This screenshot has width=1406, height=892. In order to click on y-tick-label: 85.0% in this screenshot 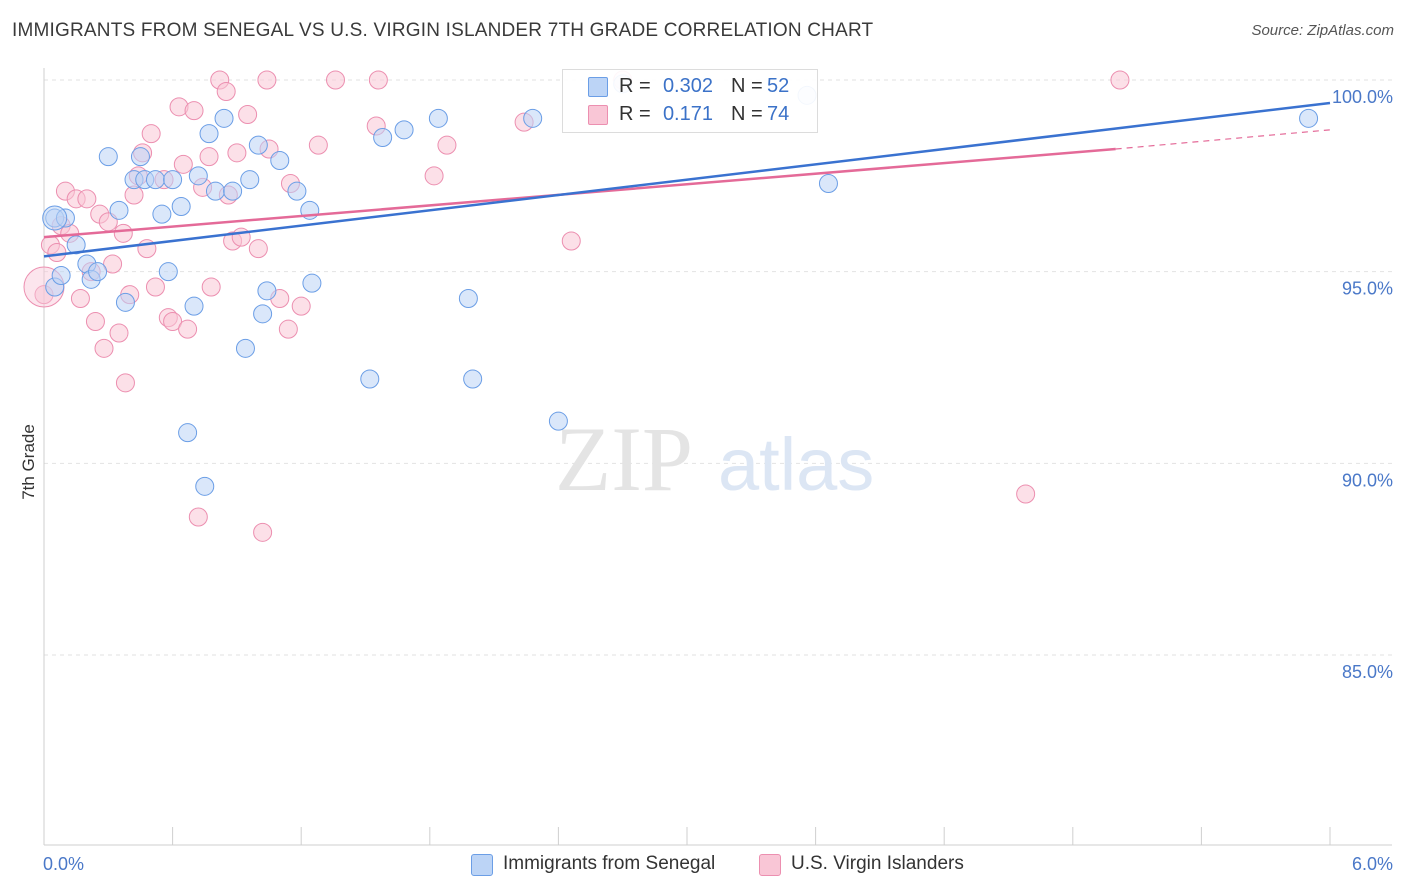, I will do `click(1367, 672)`.